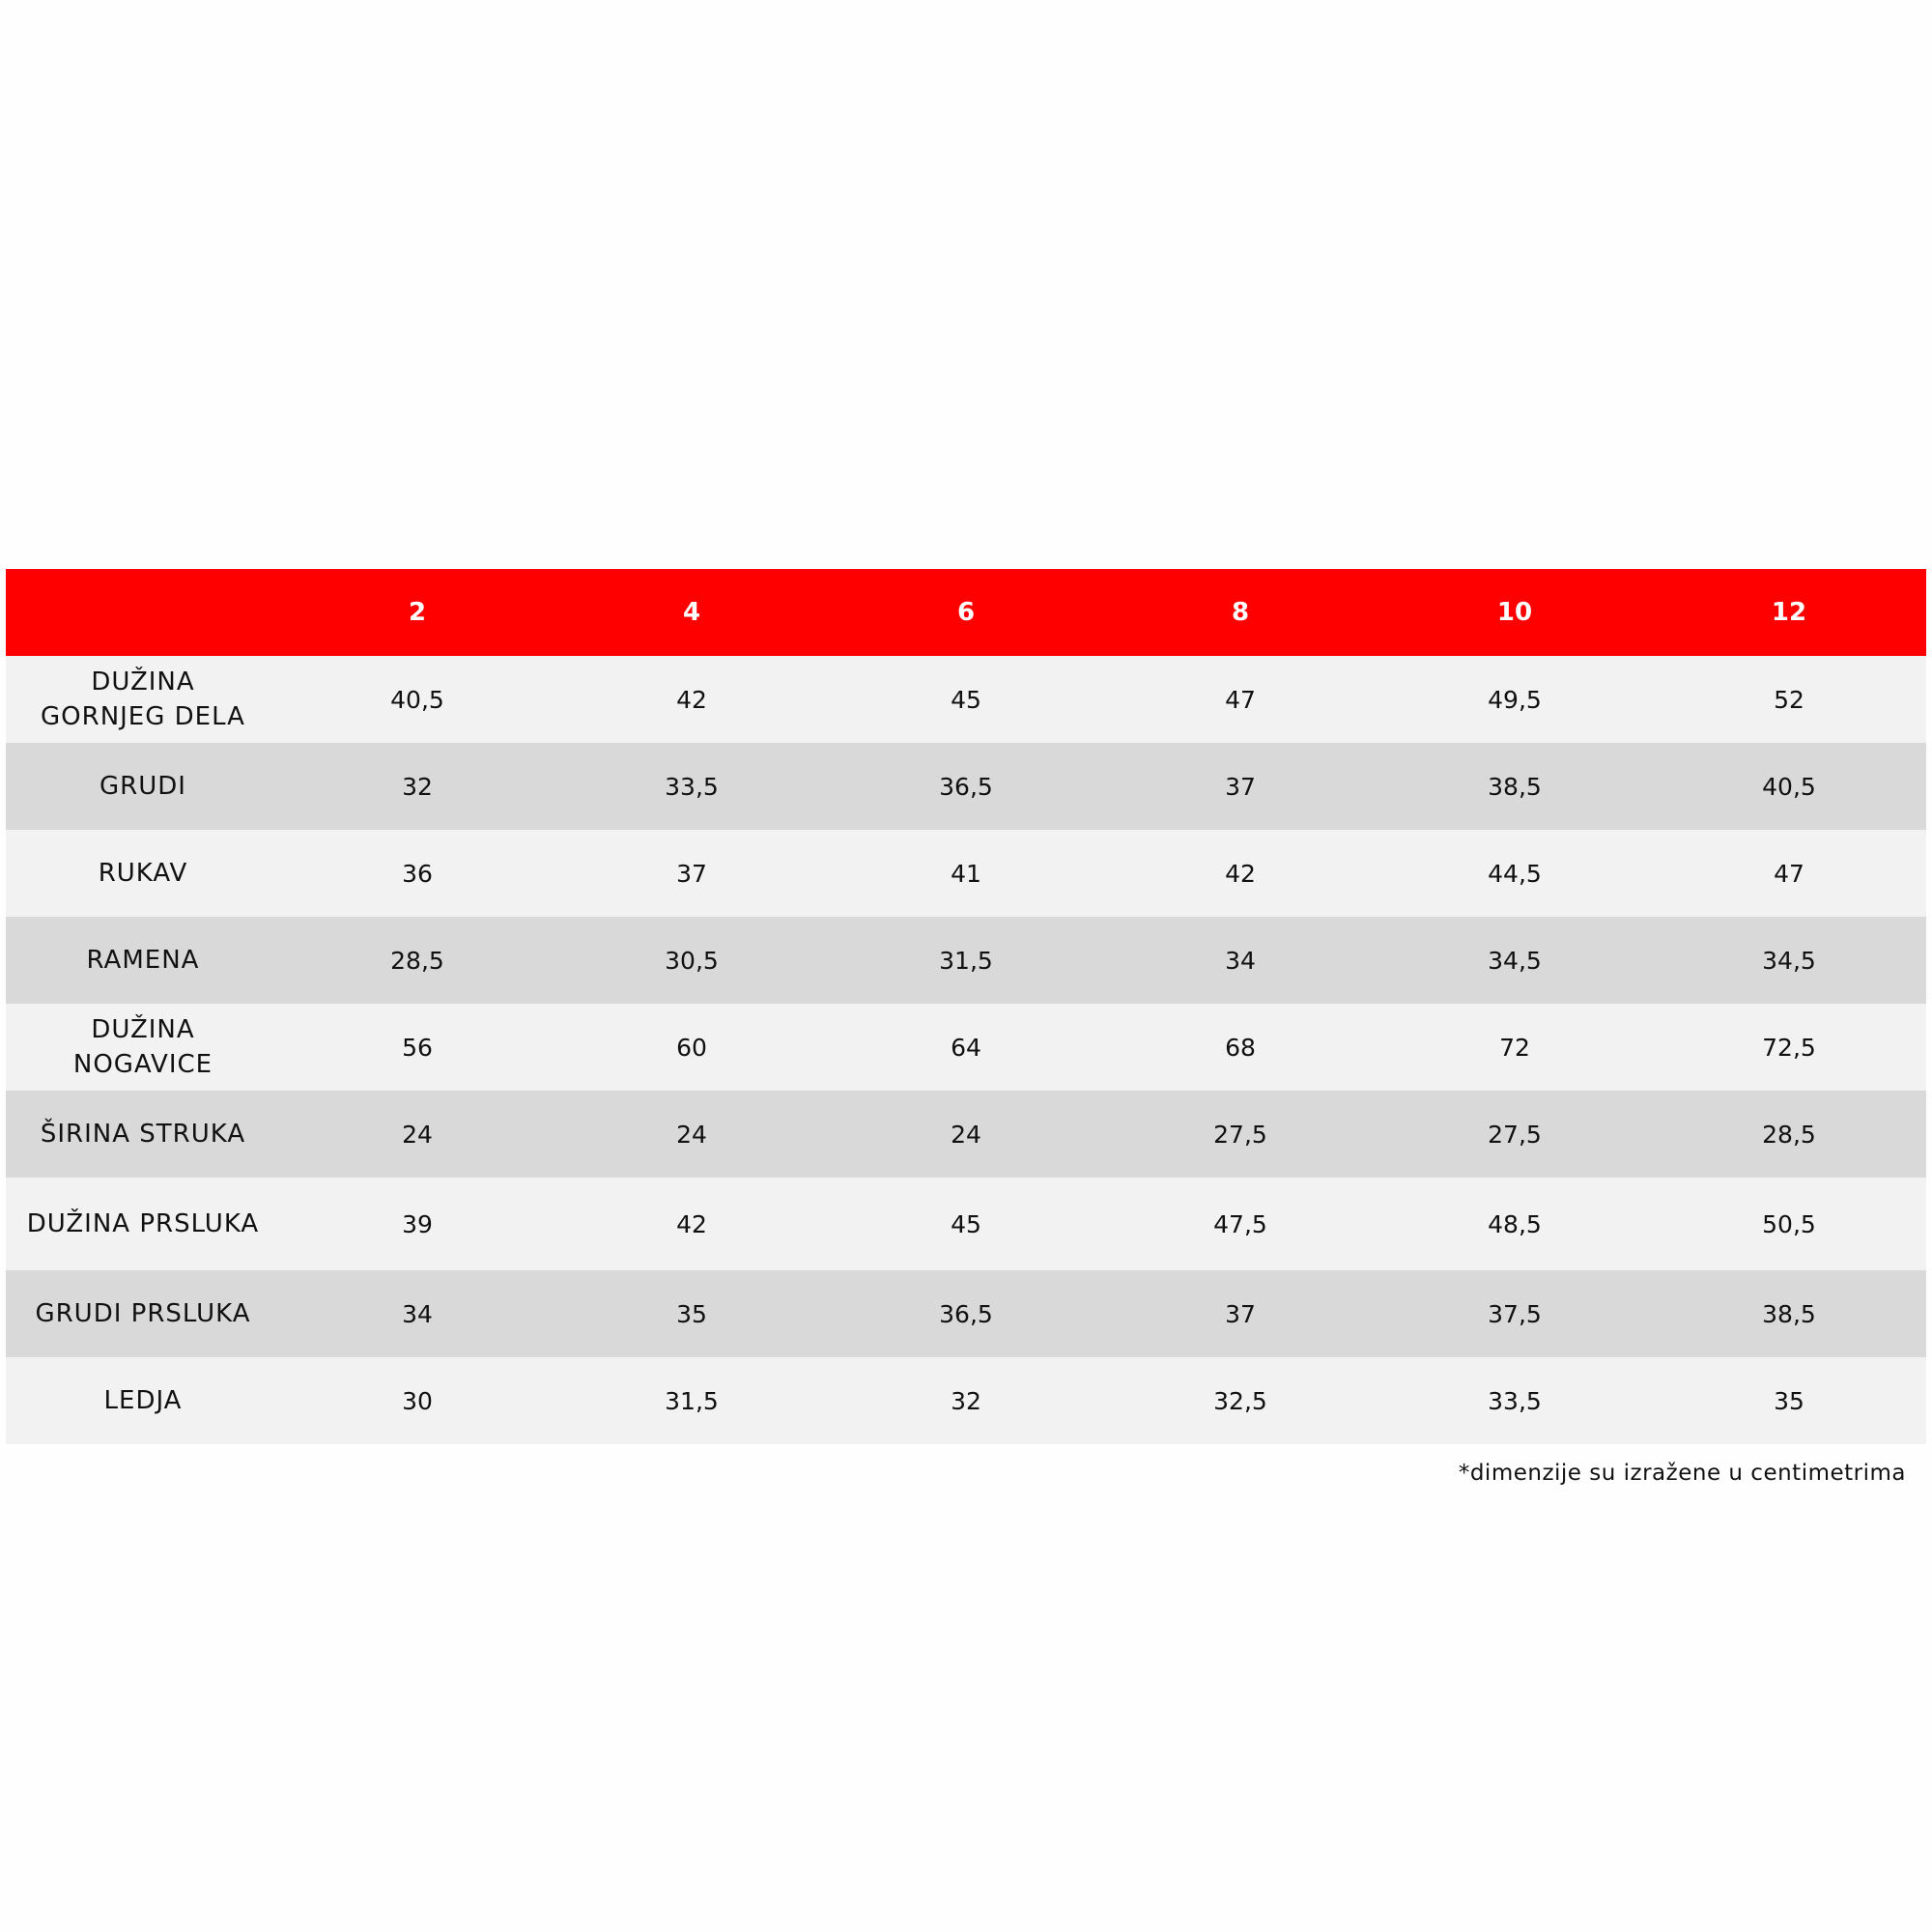  What do you see at coordinates (1240, 612) in the screenshot?
I see `header-size-cell: 8` at bounding box center [1240, 612].